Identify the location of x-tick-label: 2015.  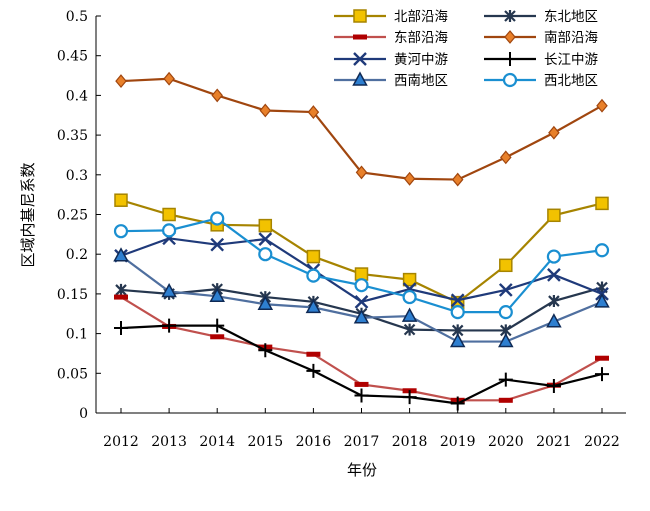
(265, 442).